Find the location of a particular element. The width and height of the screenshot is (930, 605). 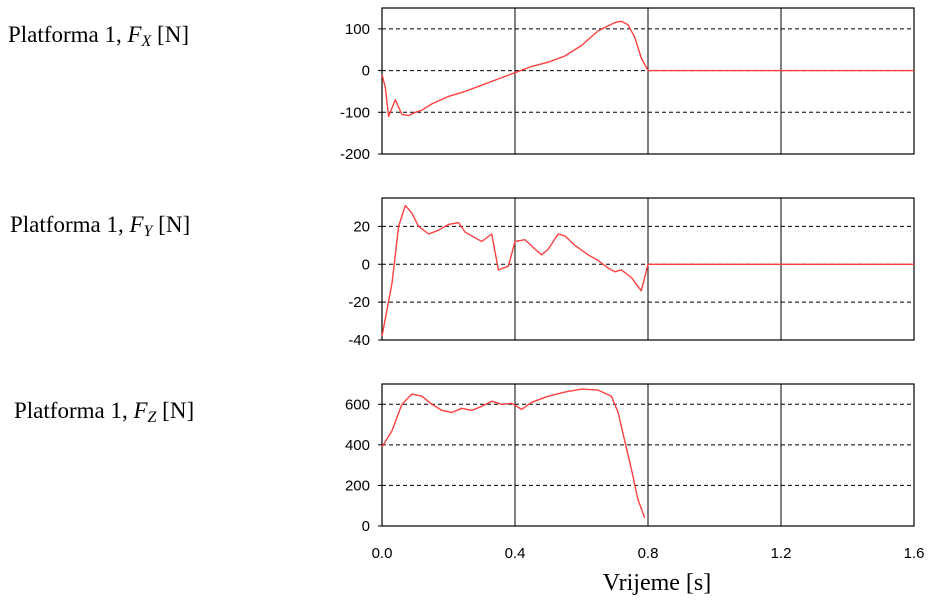

panel-label: Platforma 1, FY [N] is located at coordinates (100, 226).